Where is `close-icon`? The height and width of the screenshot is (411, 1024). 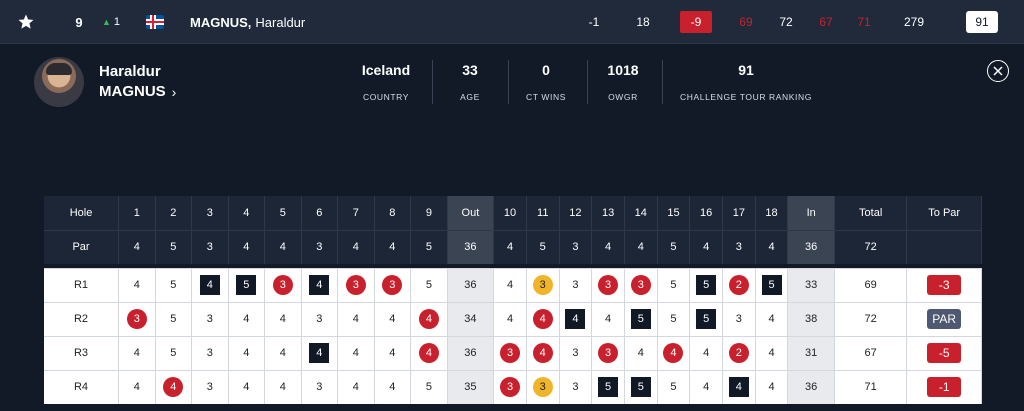 close-icon is located at coordinates (998, 71).